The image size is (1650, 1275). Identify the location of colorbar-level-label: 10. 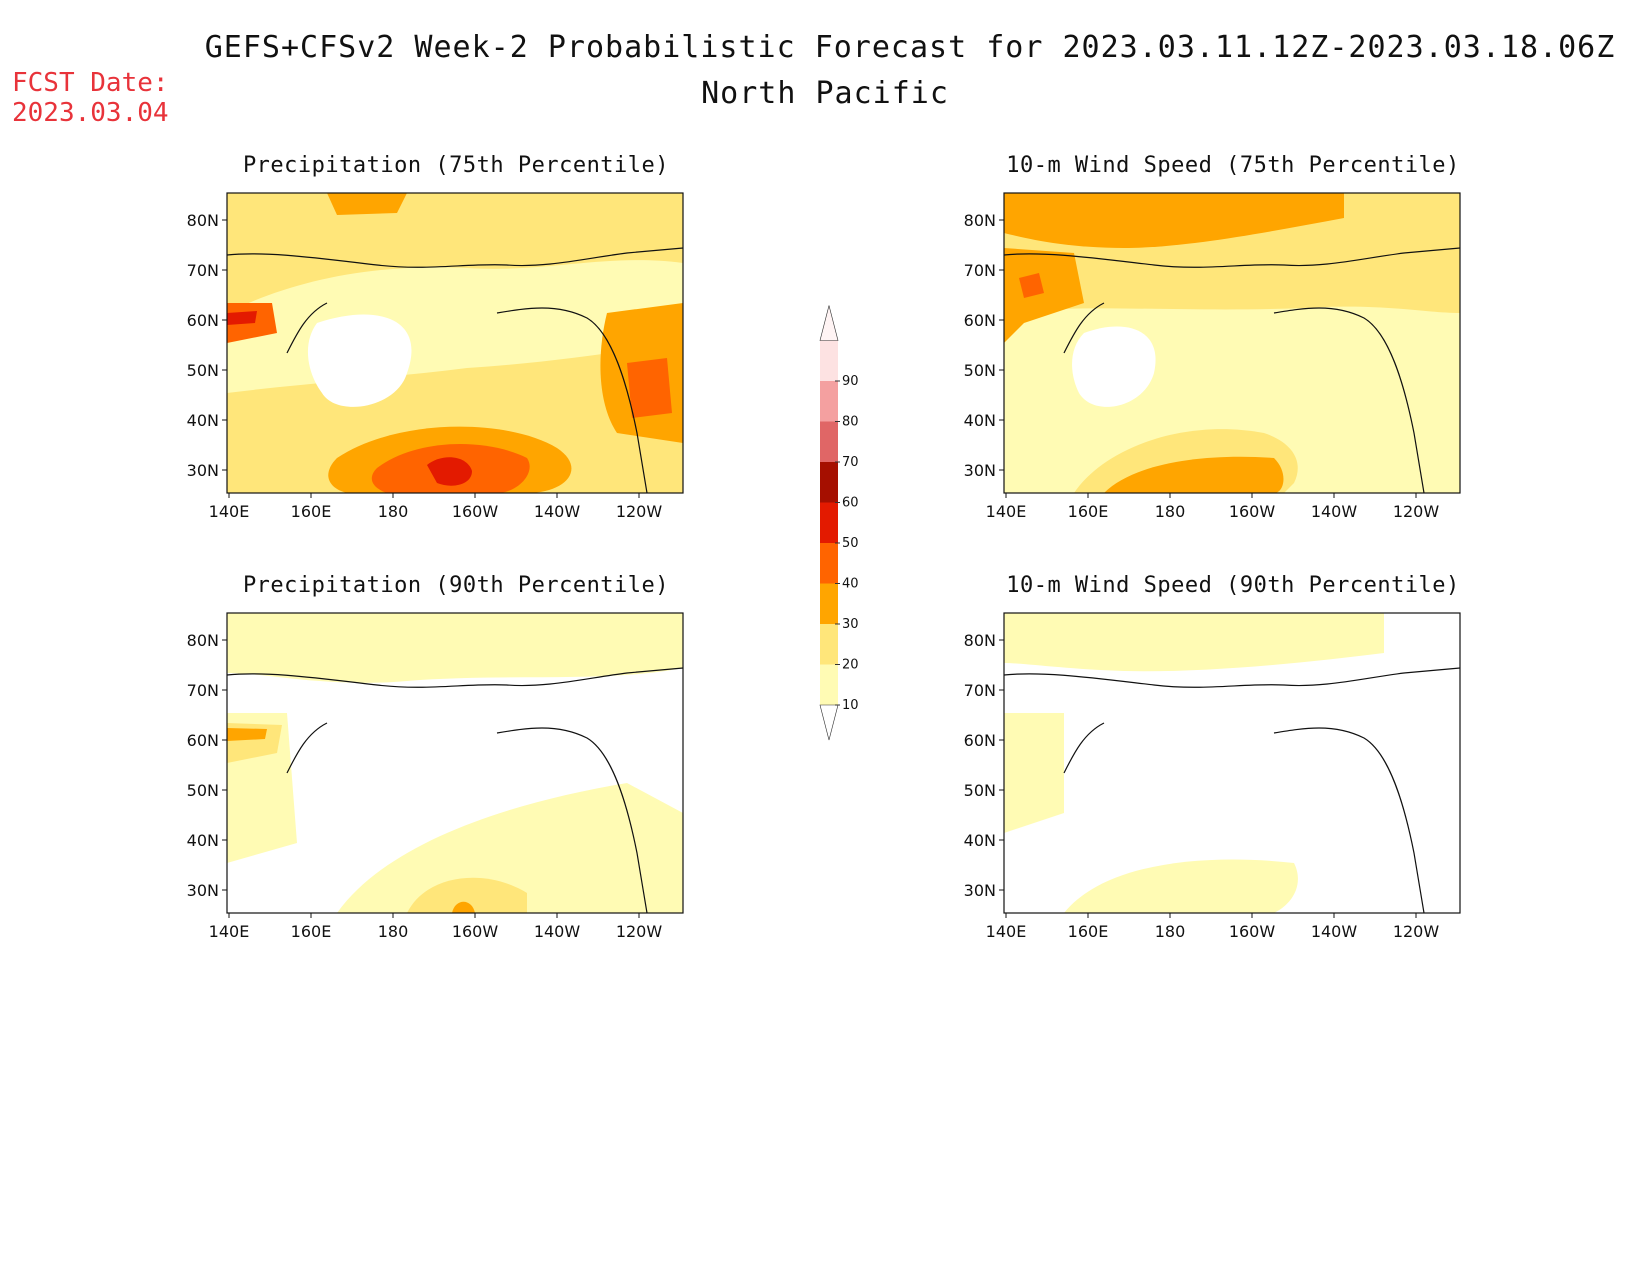
(850, 705).